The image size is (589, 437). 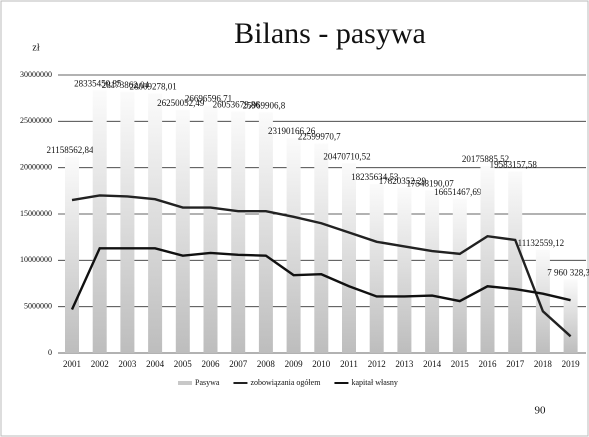 I want to click on legend-label: zobowiązania ogółem, so click(x=285, y=382).